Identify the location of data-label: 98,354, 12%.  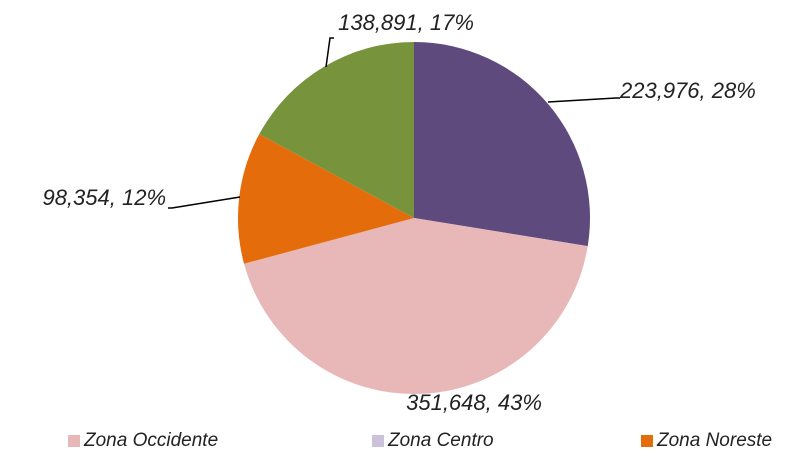
(104, 197).